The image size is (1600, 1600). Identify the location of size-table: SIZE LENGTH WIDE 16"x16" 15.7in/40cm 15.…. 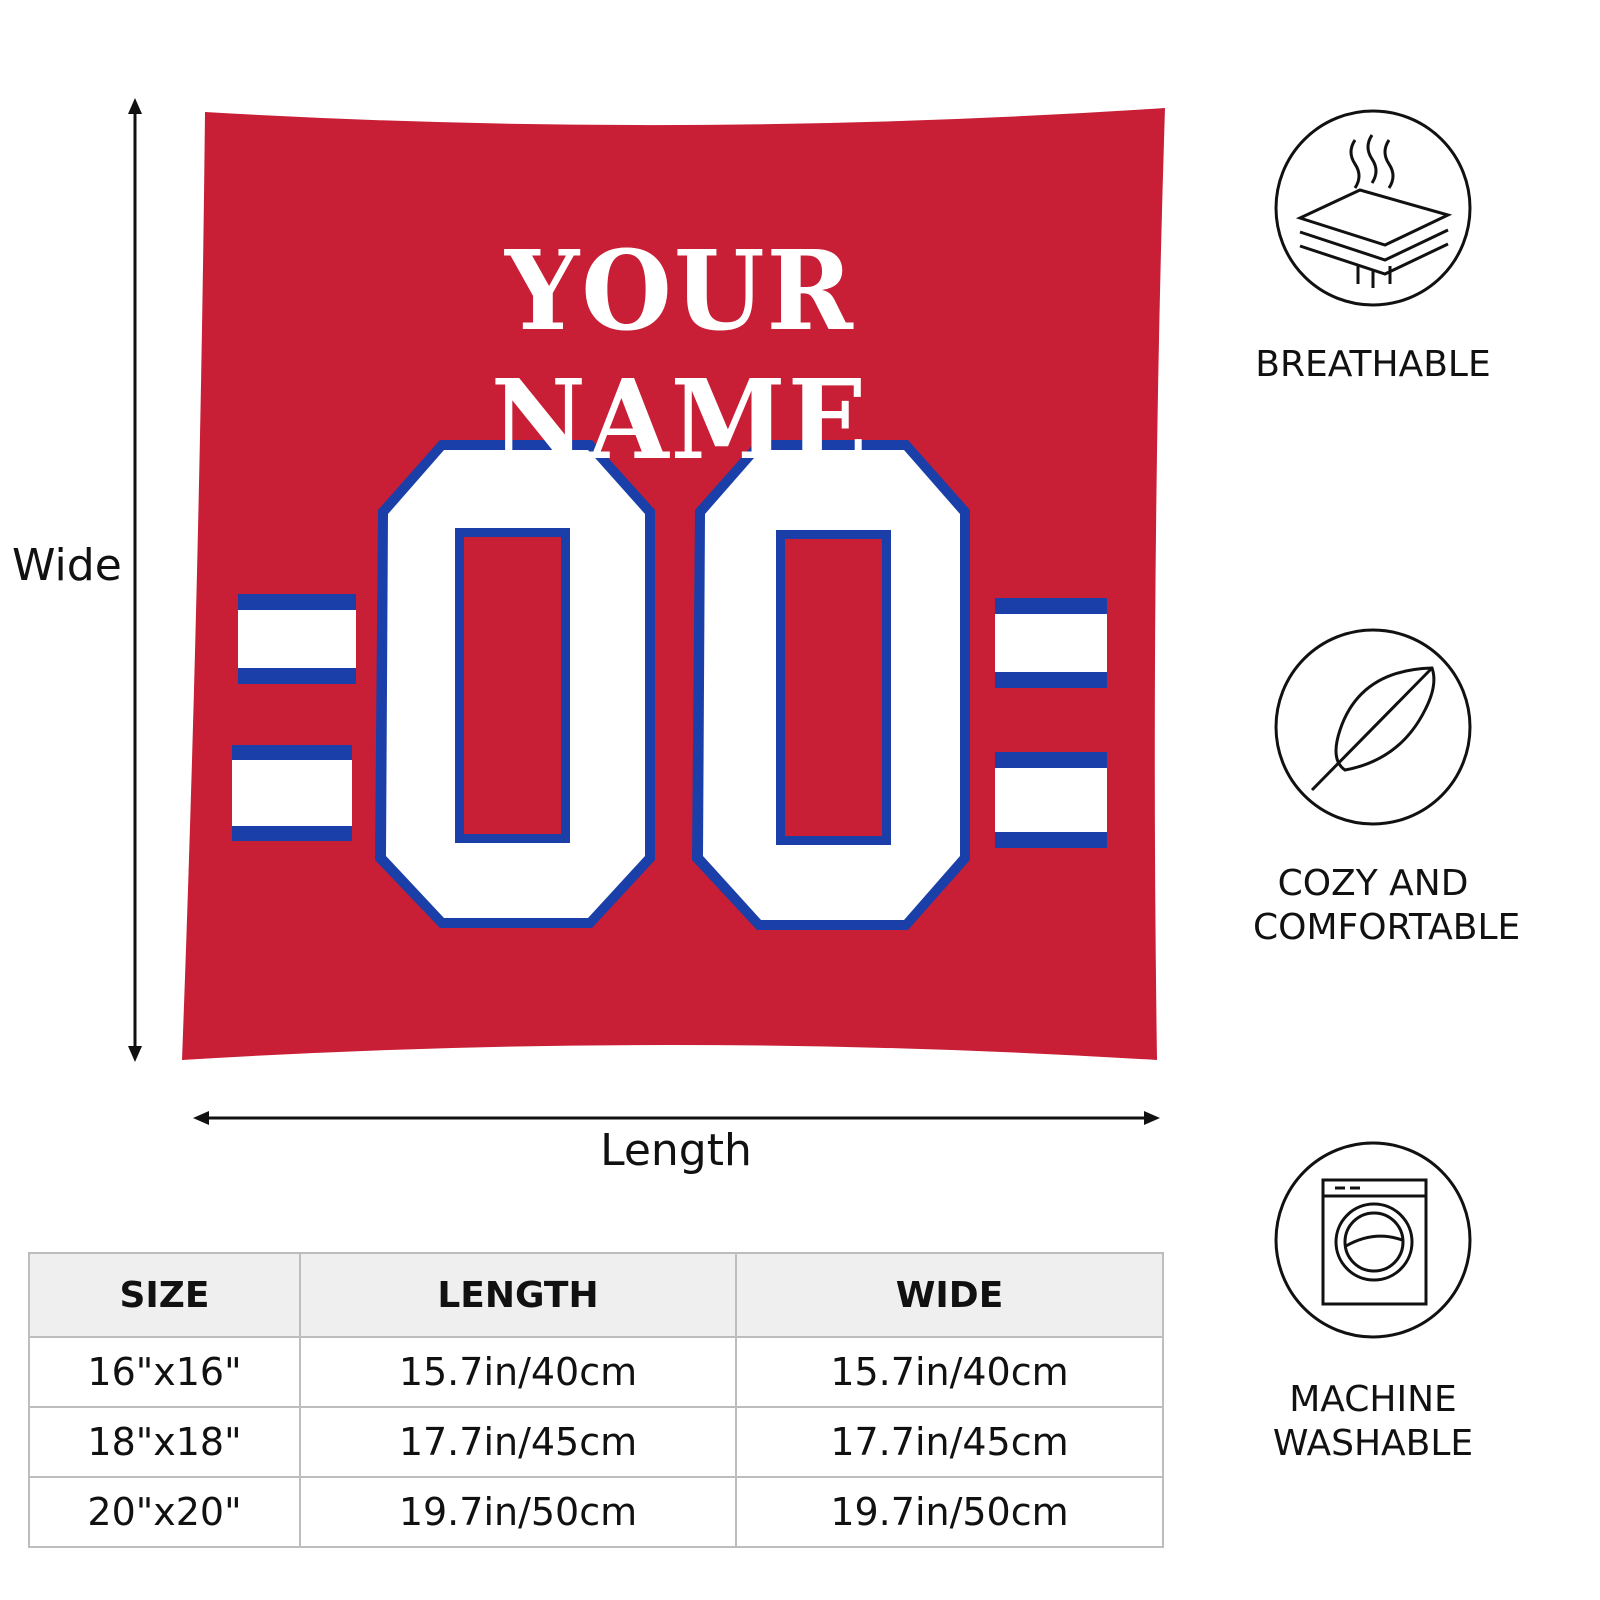
(596, 1400).